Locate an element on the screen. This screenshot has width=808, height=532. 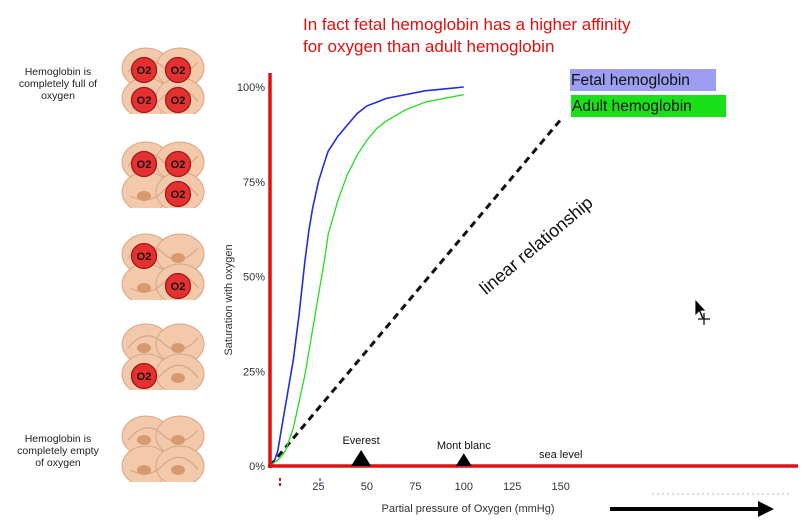
altitude-marker: sea level is located at coordinates (560, 455).